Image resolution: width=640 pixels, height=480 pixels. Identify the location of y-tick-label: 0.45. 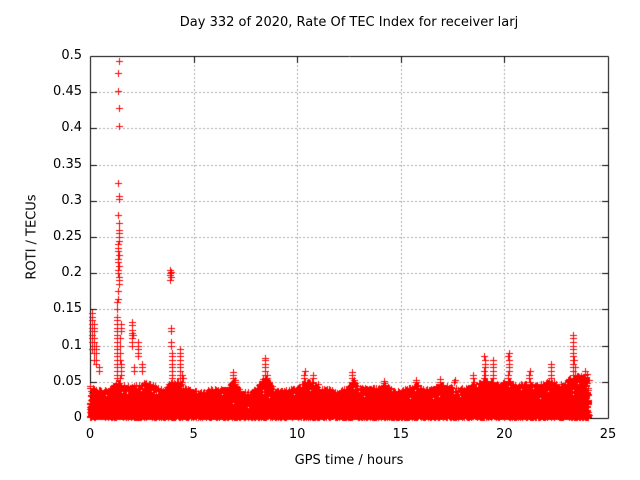
(67, 92).